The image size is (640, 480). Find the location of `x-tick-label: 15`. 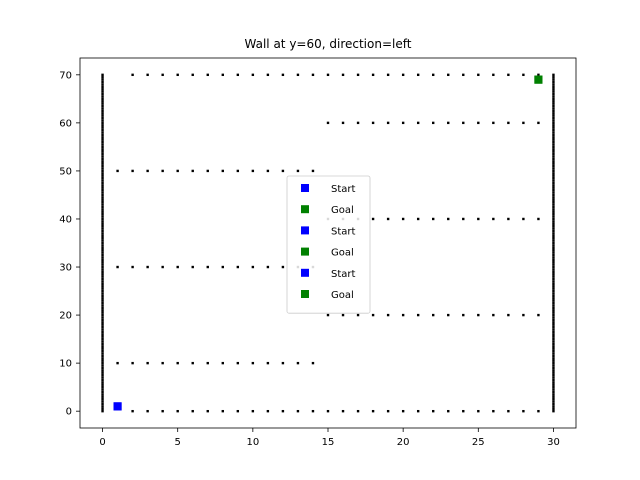

x-tick-label: 15 is located at coordinates (328, 442).